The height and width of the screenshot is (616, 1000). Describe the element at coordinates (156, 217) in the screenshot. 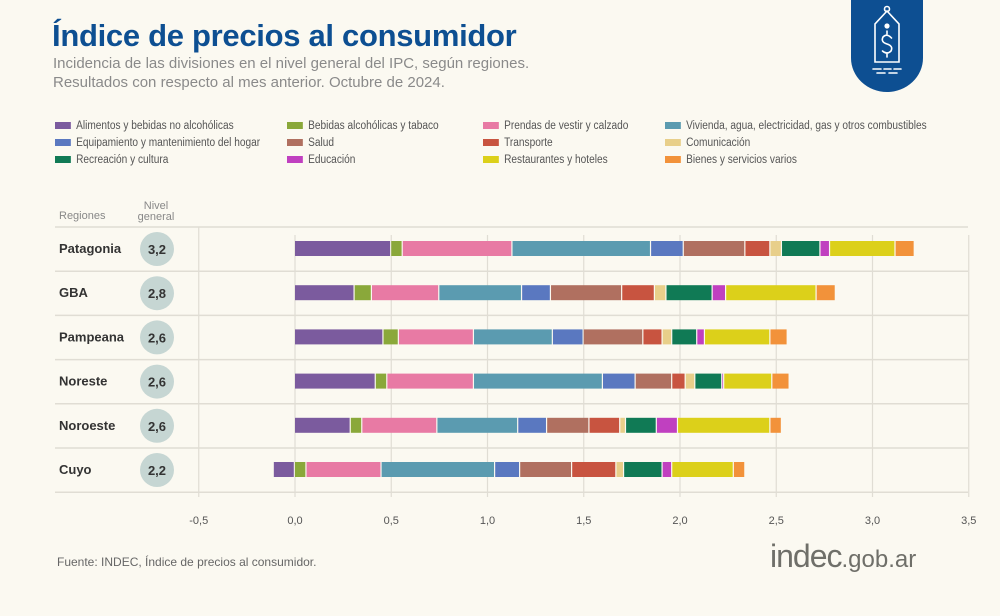

I see `header-level: general` at that location.